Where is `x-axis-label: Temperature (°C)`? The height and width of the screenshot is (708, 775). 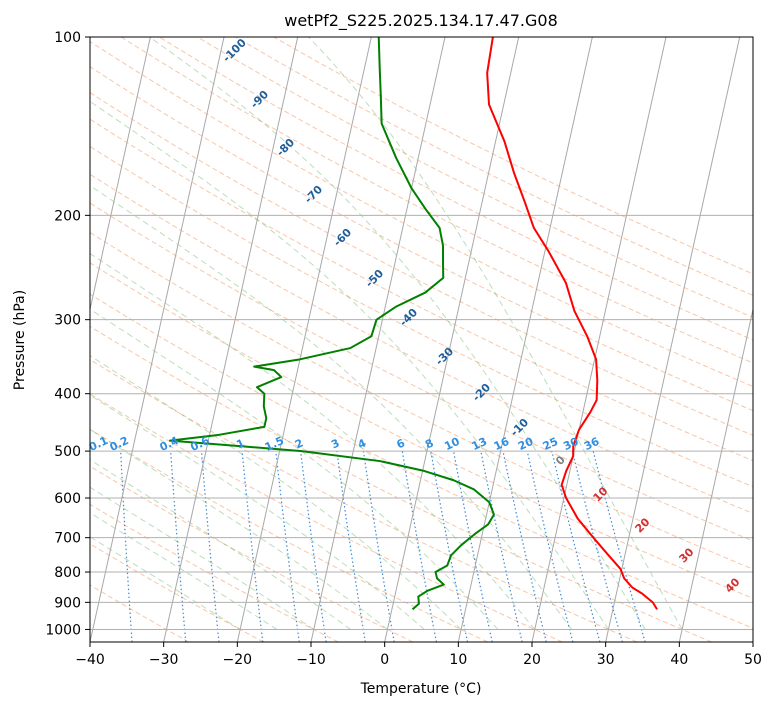 x-axis-label: Temperature (°C) is located at coordinates (421, 689).